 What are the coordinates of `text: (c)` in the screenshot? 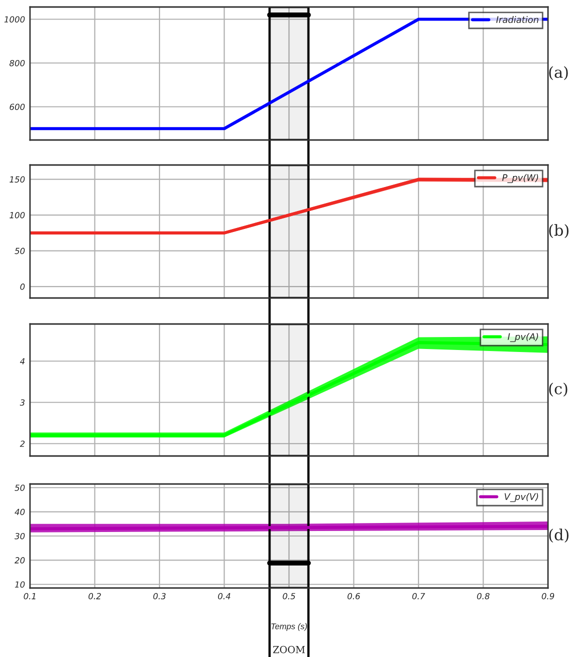 It's located at (558, 389).